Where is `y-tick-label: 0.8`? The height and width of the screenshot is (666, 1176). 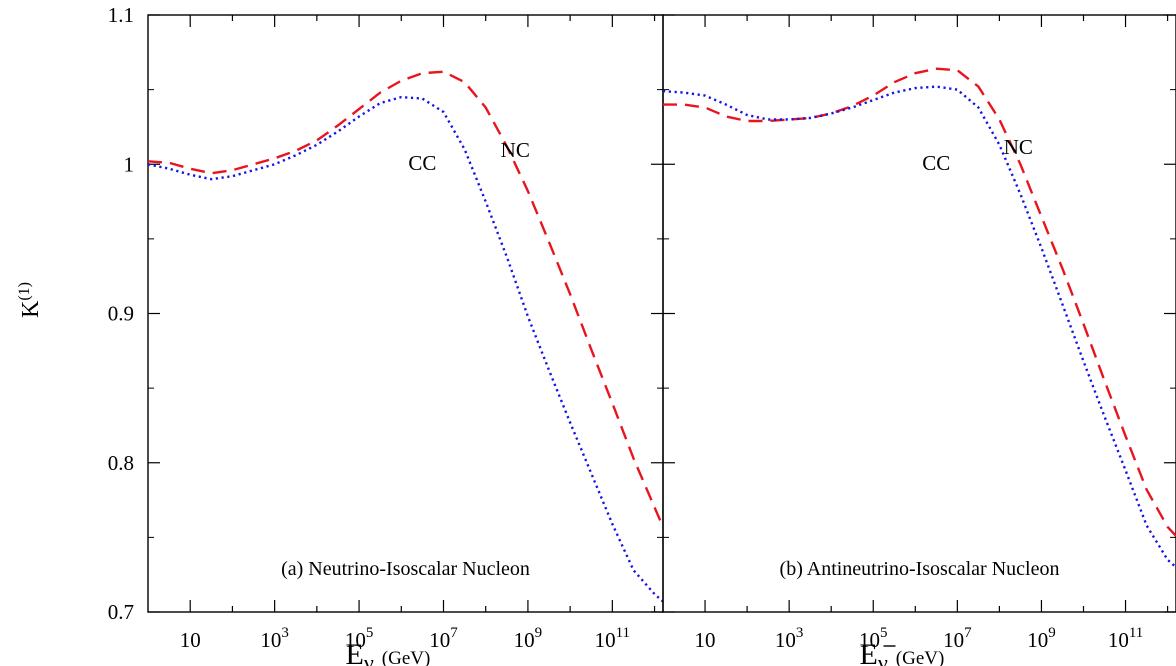
y-tick-label: 0.8 is located at coordinates (121, 463).